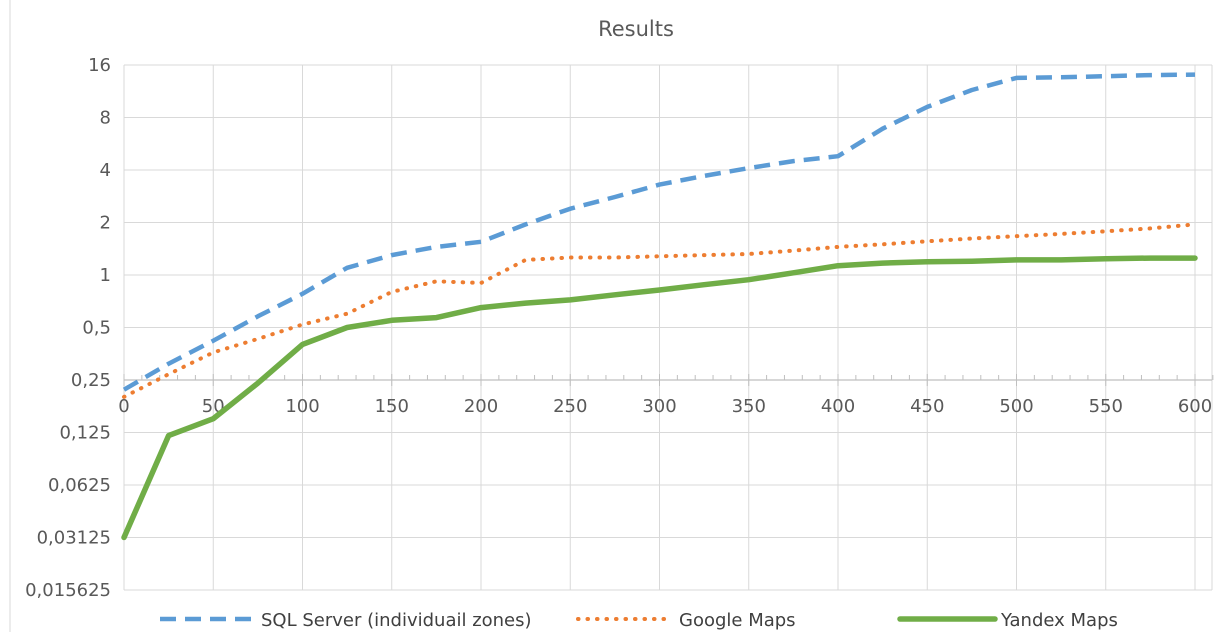 This screenshot has height=632, width=1218. I want to click on y-tick-label: 0,015625, so click(68, 590).